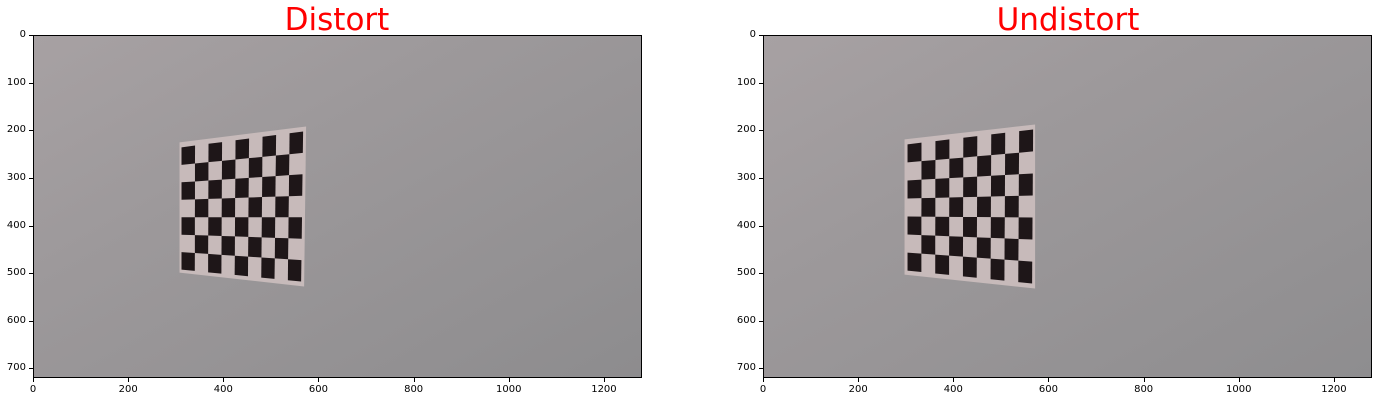  What do you see at coordinates (1144, 389) in the screenshot?
I see `x-tick-label: 800` at bounding box center [1144, 389].